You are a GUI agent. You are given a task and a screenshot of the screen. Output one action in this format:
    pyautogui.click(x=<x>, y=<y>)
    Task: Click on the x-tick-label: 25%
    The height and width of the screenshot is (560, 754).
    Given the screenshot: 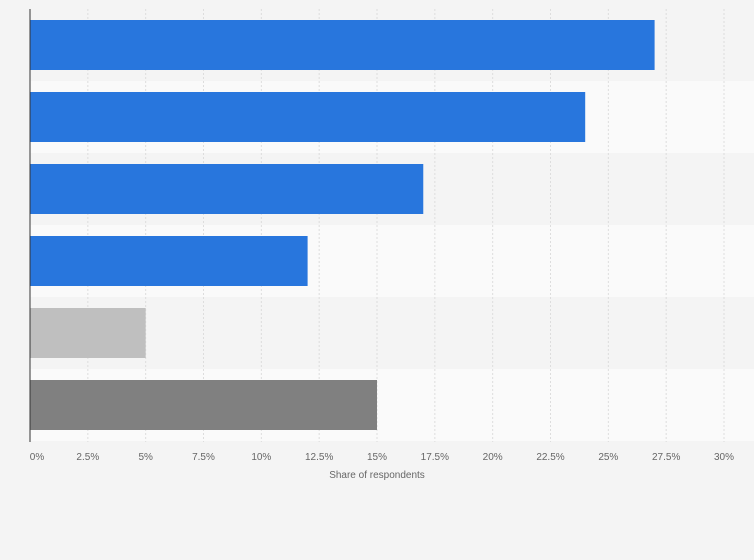 What is the action you would take?
    pyautogui.click(x=608, y=457)
    